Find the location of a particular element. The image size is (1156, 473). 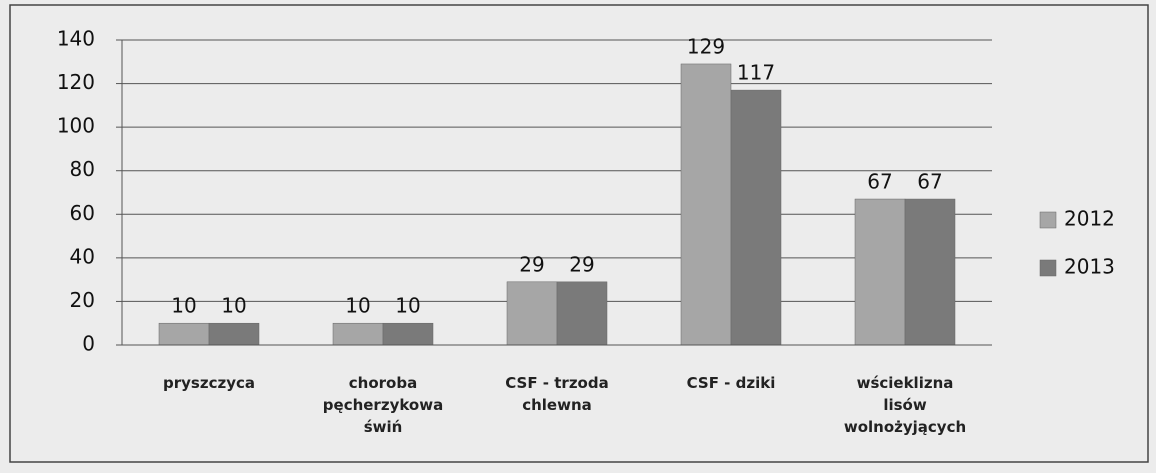

data-label: 117 is located at coordinates (756, 73).